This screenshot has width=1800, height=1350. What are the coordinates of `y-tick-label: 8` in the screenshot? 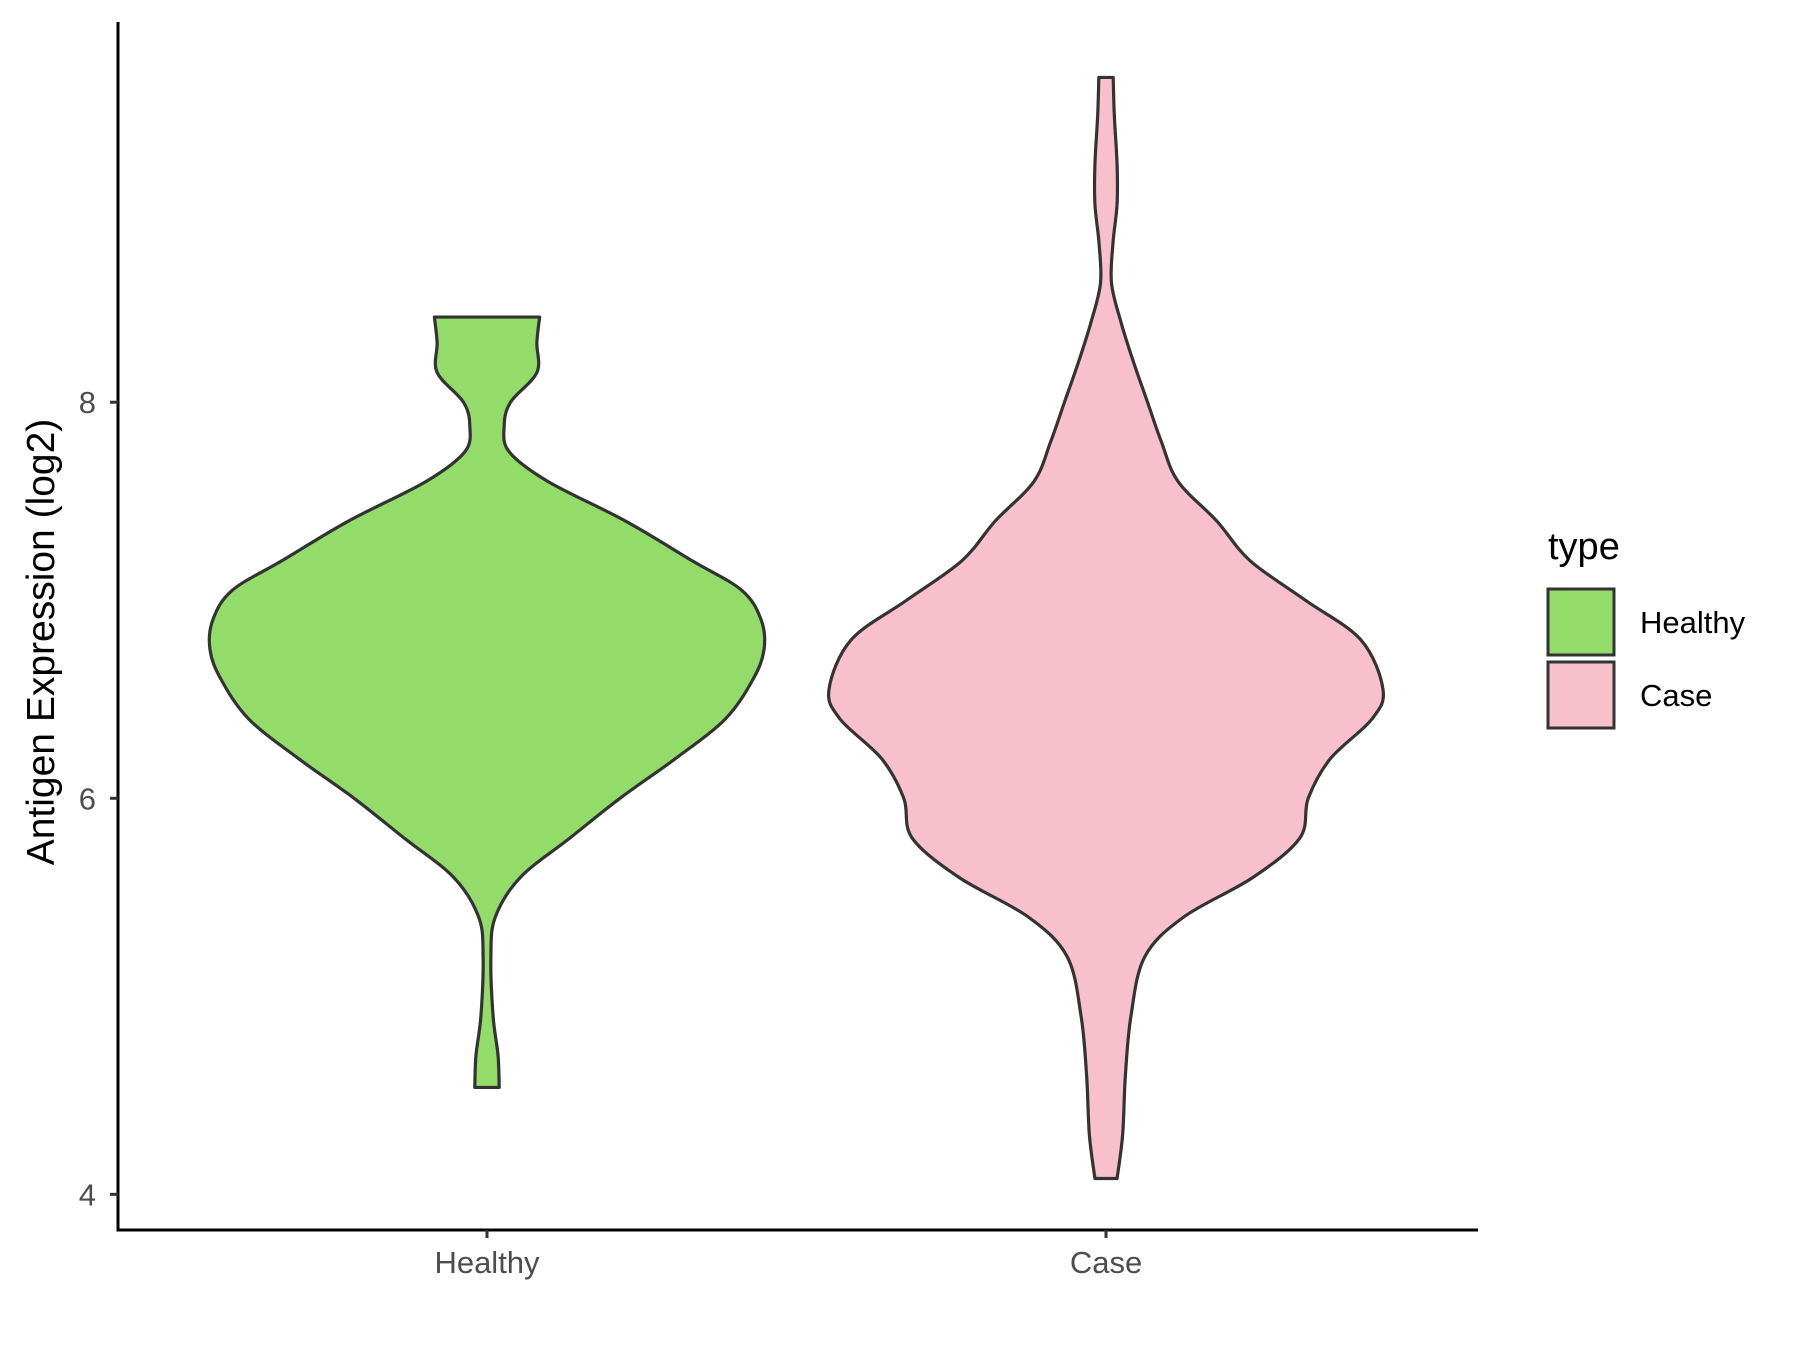 It's located at (87, 402).